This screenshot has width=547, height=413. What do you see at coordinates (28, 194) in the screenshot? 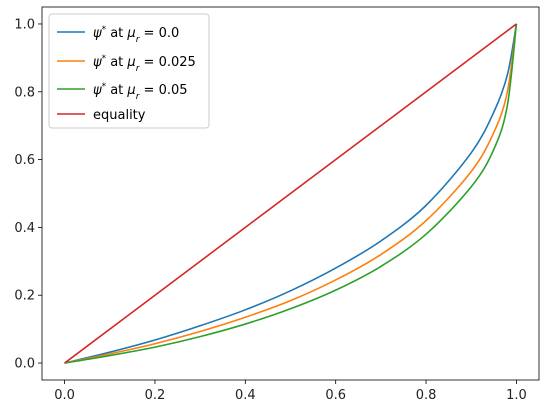
I see `y-axis: 0.0 0.2 0.4 0.6 0.8 1.0` at bounding box center [28, 194].